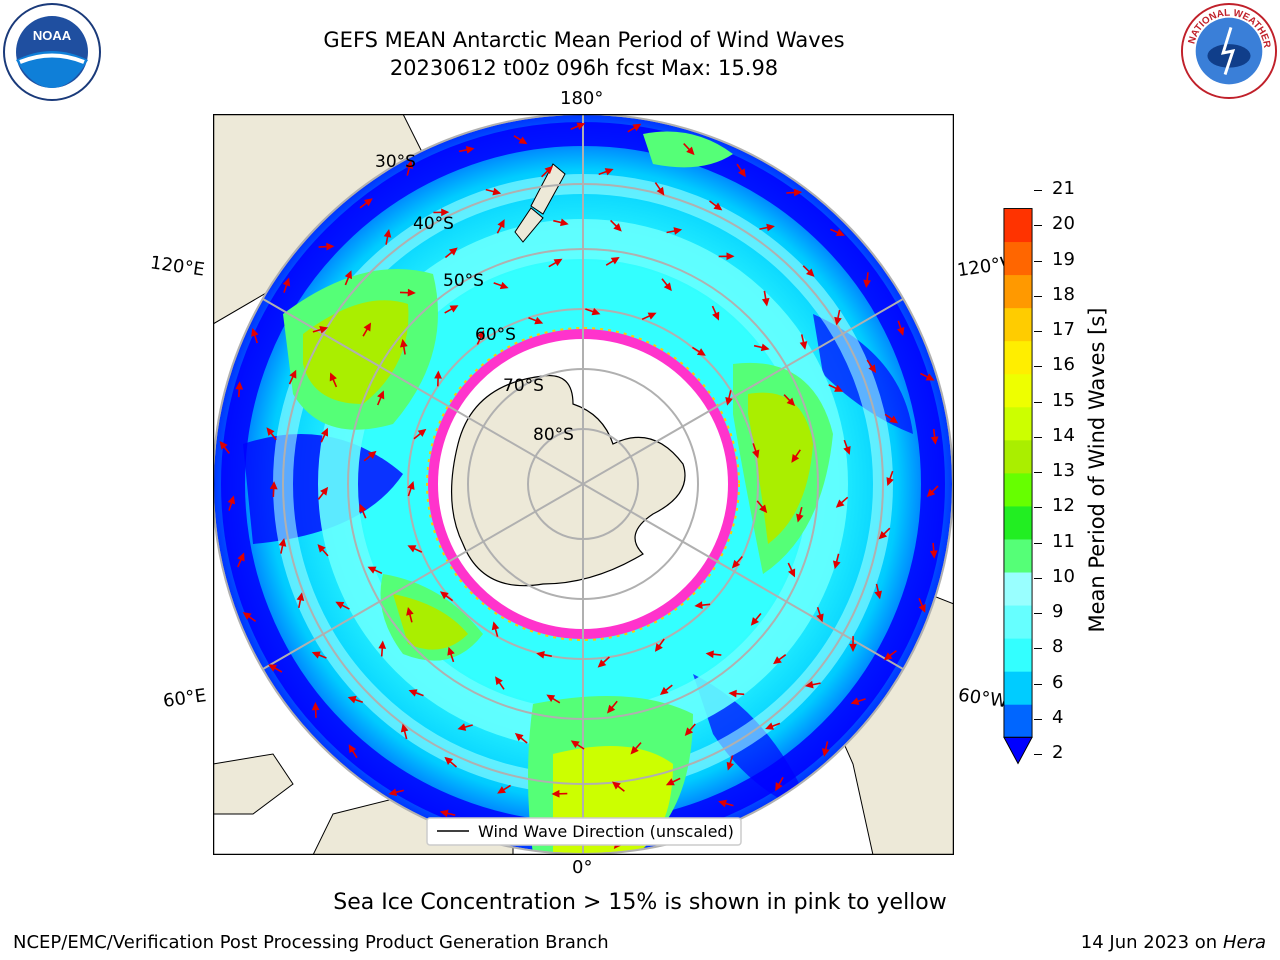 Image resolution: width=1280 pixels, height=960 pixels. I want to click on nws-logo: NATIONAL WEATHER SERVICE, so click(1229, 51).